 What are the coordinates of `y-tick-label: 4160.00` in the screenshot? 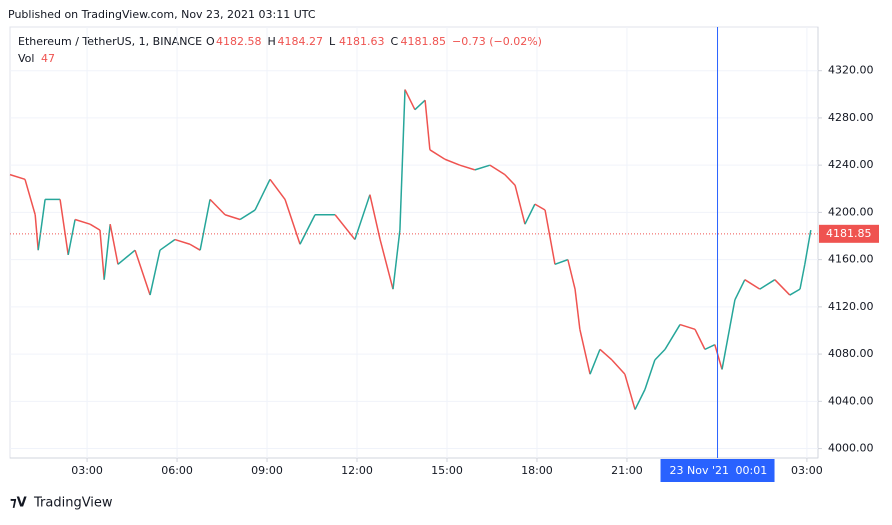 It's located at (851, 259).